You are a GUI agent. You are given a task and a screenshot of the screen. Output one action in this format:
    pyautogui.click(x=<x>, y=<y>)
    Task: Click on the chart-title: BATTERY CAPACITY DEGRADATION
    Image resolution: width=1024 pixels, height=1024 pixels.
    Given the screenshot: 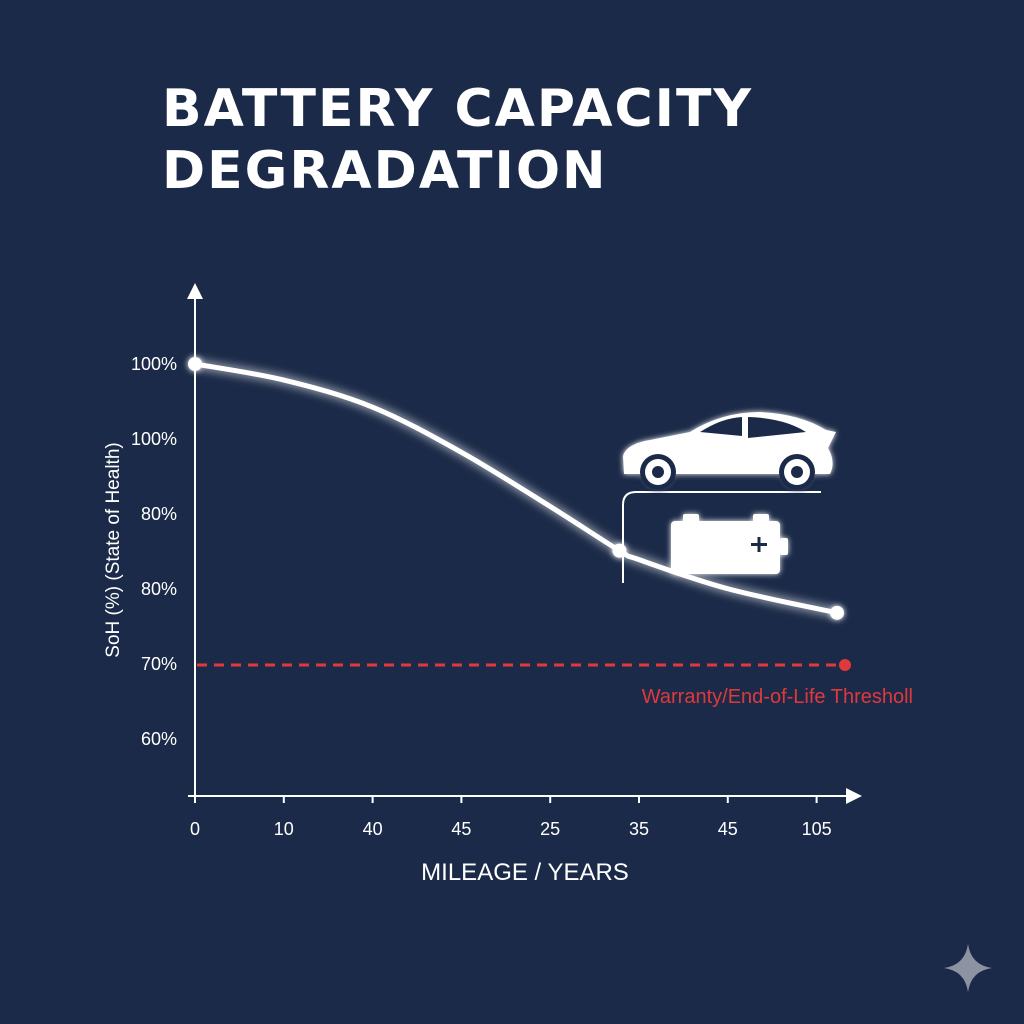 What is the action you would take?
    pyautogui.click(x=542, y=140)
    